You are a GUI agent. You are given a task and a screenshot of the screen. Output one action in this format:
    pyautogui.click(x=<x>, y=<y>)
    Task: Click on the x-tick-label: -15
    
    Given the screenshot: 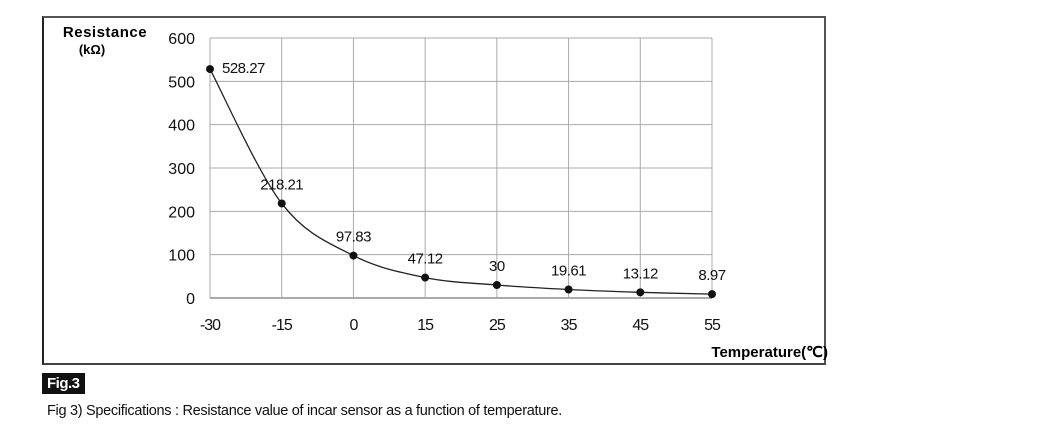 What is the action you would take?
    pyautogui.click(x=282, y=325)
    